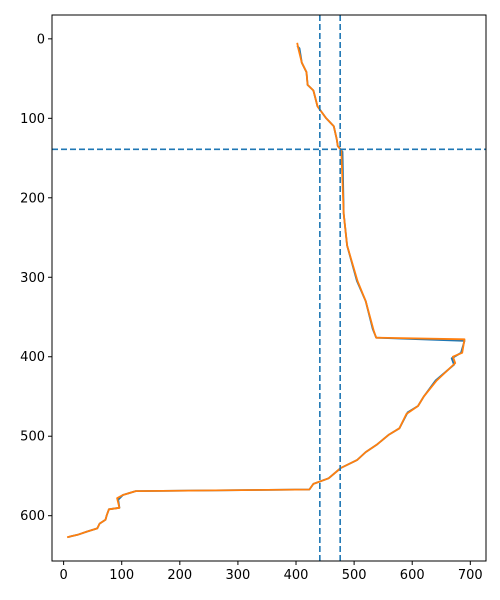 Image resolution: width=500 pixels, height=600 pixels. I want to click on x-tick-label: 200, so click(179, 575).